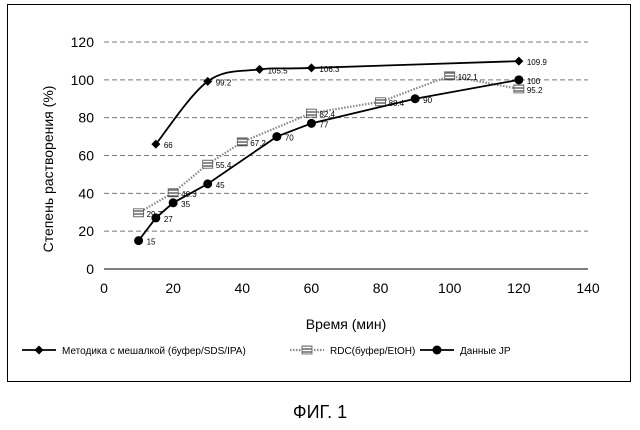  I want to click on series-2-label-7: 102.1, so click(468, 77).